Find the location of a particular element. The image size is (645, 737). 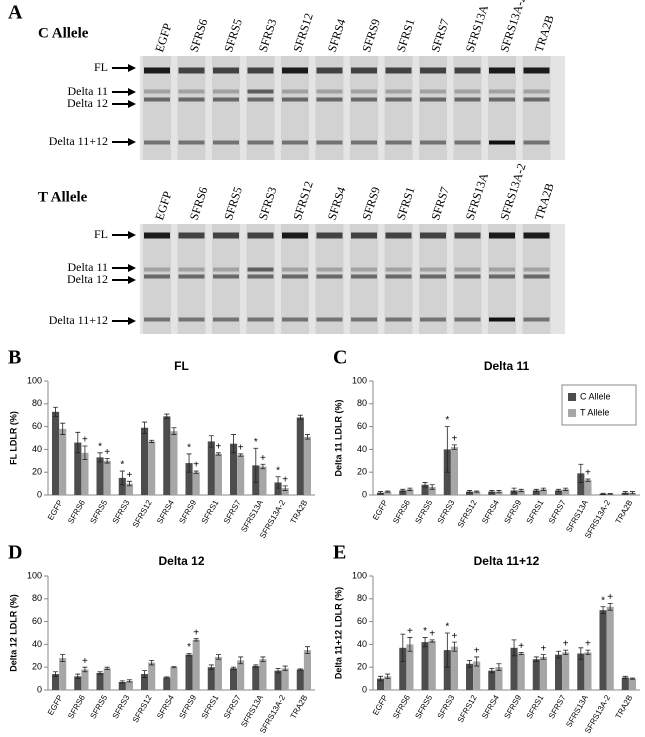

legend-box is located at coordinates (599, 405).